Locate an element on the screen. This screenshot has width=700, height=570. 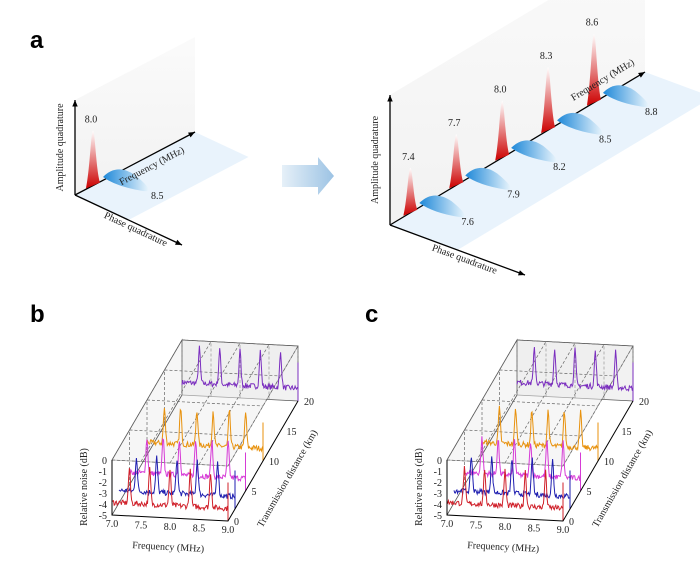
y-axis-label: Relative noise (dB) is located at coordinates (419, 487).